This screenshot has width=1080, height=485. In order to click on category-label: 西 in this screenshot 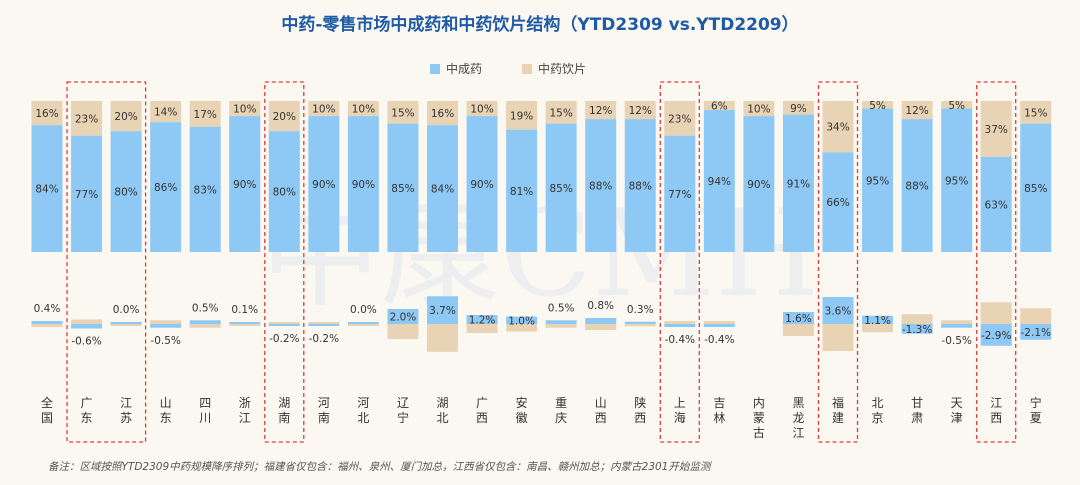, I will do `click(996, 418)`.